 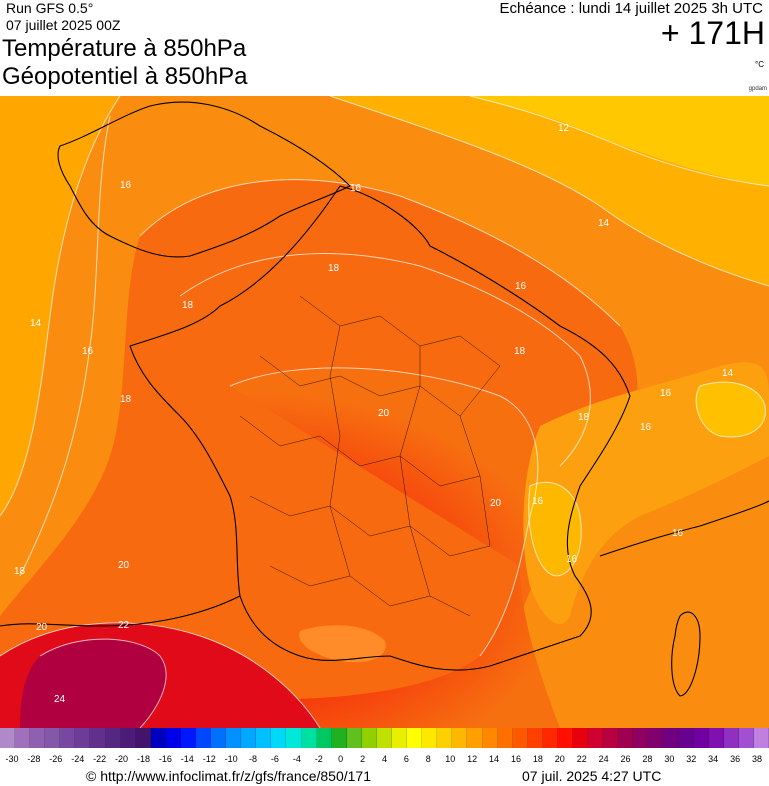 I want to click on scale-tick-label: -24, so click(x=78, y=759).